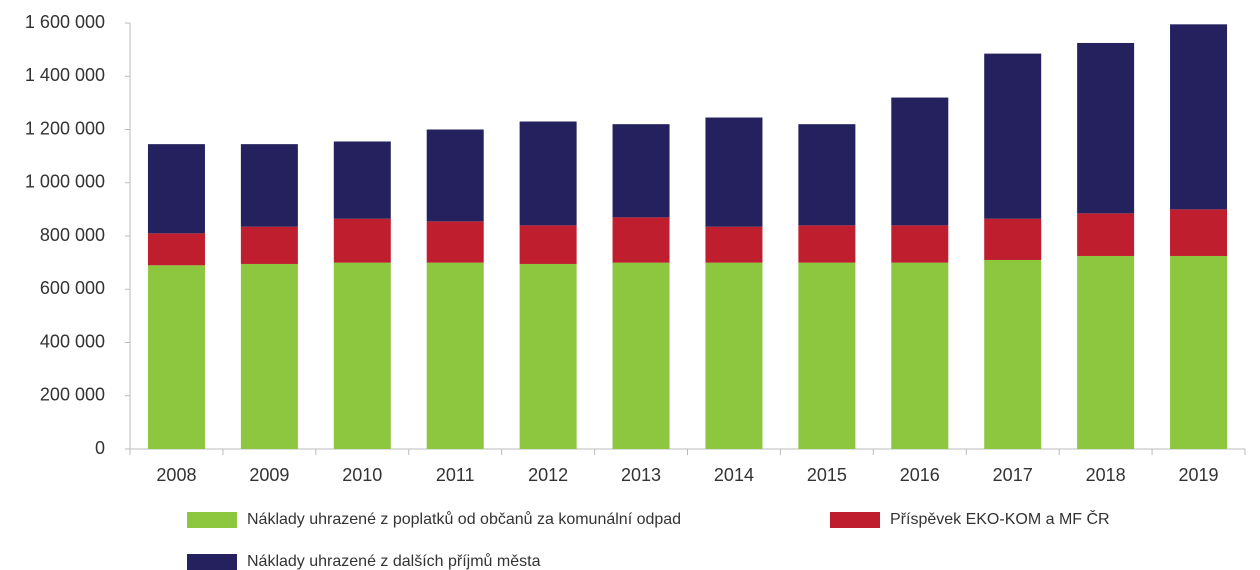 Image resolution: width=1260 pixels, height=570 pixels. What do you see at coordinates (65, 75) in the screenshot?
I see `y-tick-label: 1 400 000` at bounding box center [65, 75].